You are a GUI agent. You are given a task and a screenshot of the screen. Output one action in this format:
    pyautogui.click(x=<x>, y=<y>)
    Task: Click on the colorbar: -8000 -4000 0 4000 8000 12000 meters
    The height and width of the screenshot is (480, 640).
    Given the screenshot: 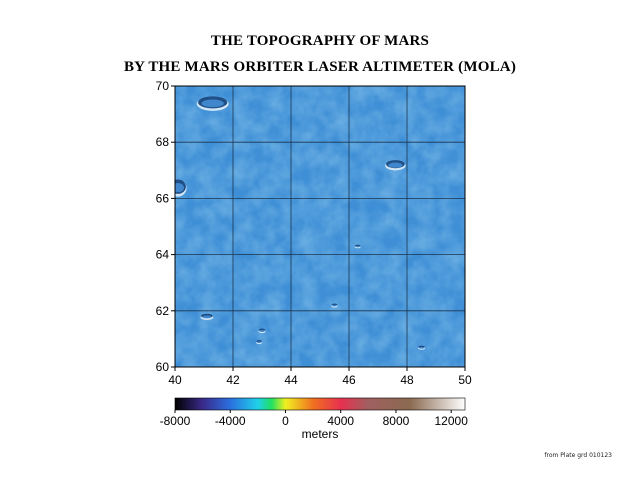 What is the action you would take?
    pyautogui.click(x=314, y=419)
    